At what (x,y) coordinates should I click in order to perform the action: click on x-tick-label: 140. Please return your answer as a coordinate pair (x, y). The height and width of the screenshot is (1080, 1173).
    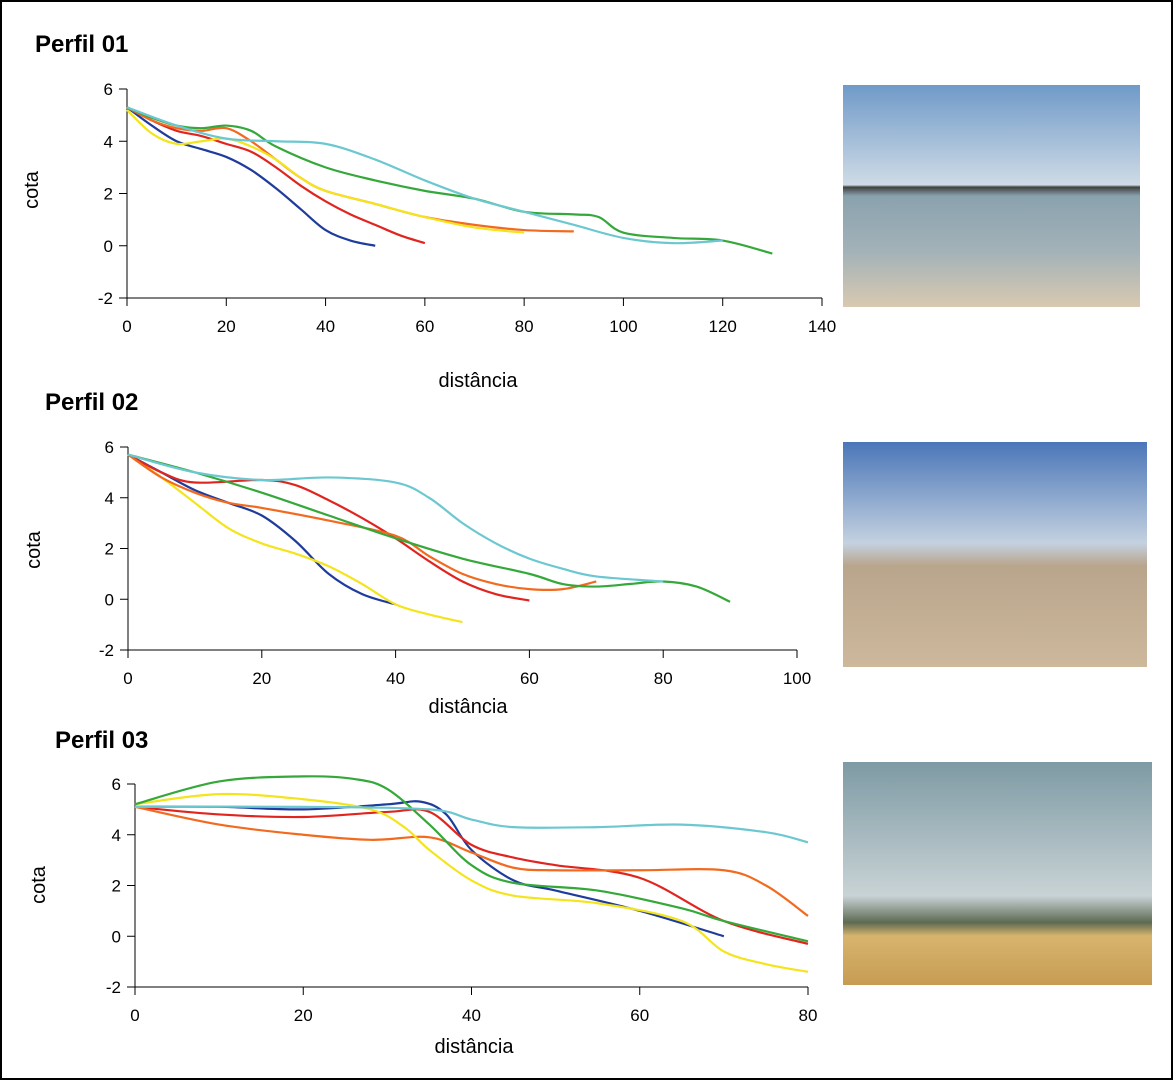
    Looking at the image, I should click on (822, 326).